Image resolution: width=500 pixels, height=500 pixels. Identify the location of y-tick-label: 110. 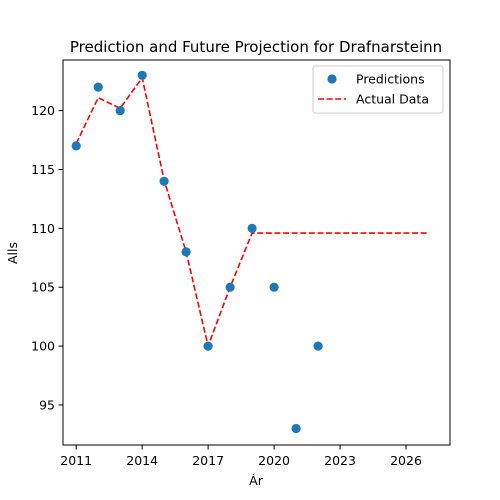
(43, 228).